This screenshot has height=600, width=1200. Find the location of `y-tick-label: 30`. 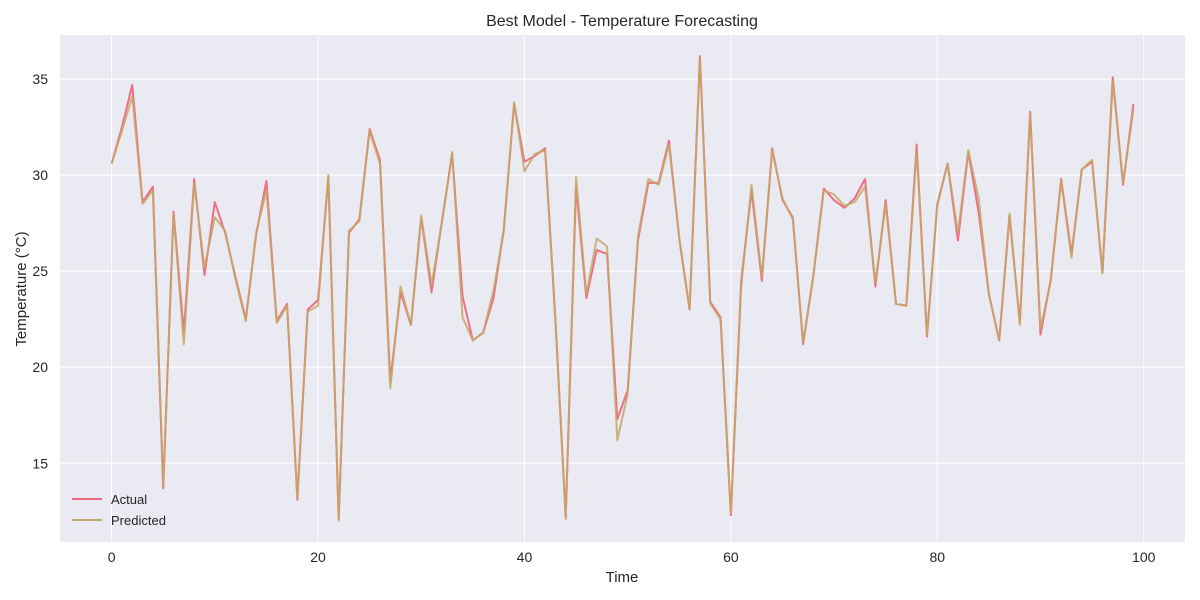

y-tick-label: 30 is located at coordinates (40, 175).